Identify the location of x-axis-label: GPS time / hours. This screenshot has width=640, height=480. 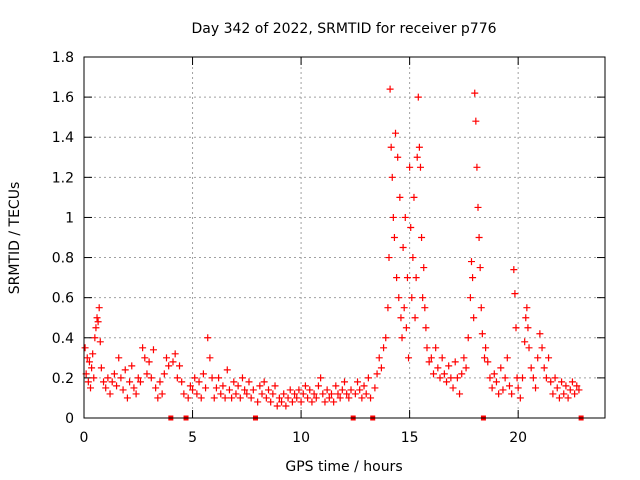
(343, 467).